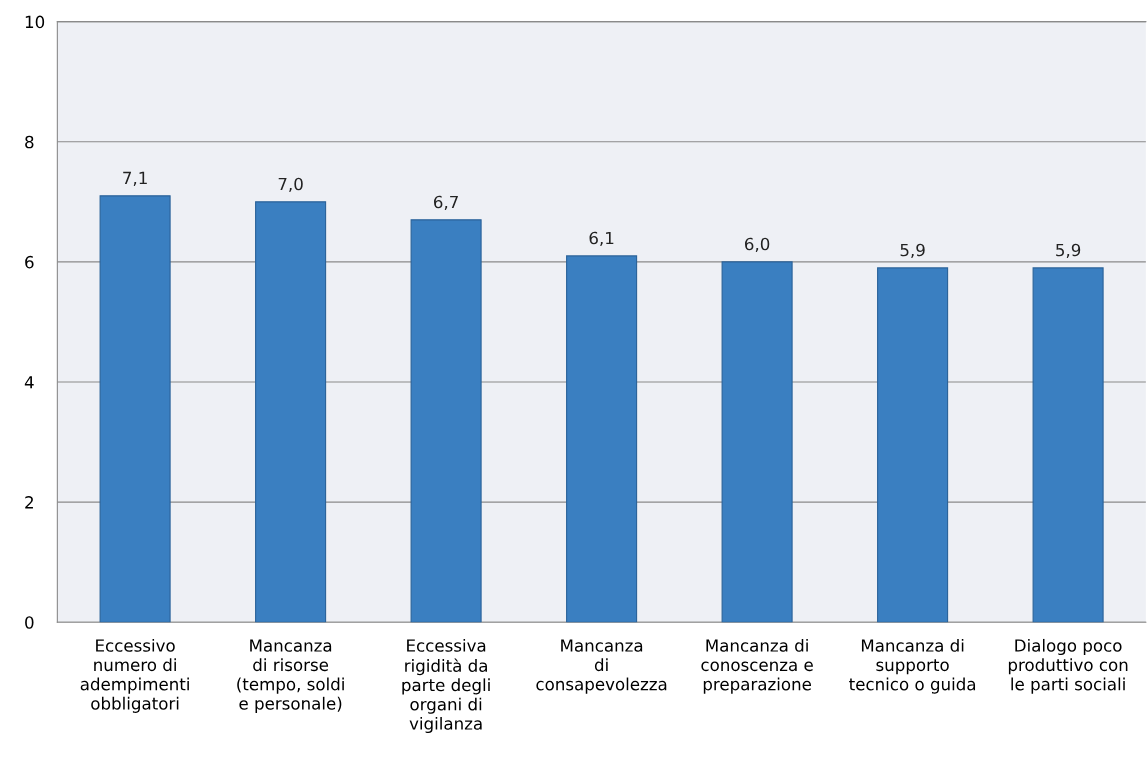  What do you see at coordinates (135, 178) in the screenshot?
I see `data-label: 7,1` at bounding box center [135, 178].